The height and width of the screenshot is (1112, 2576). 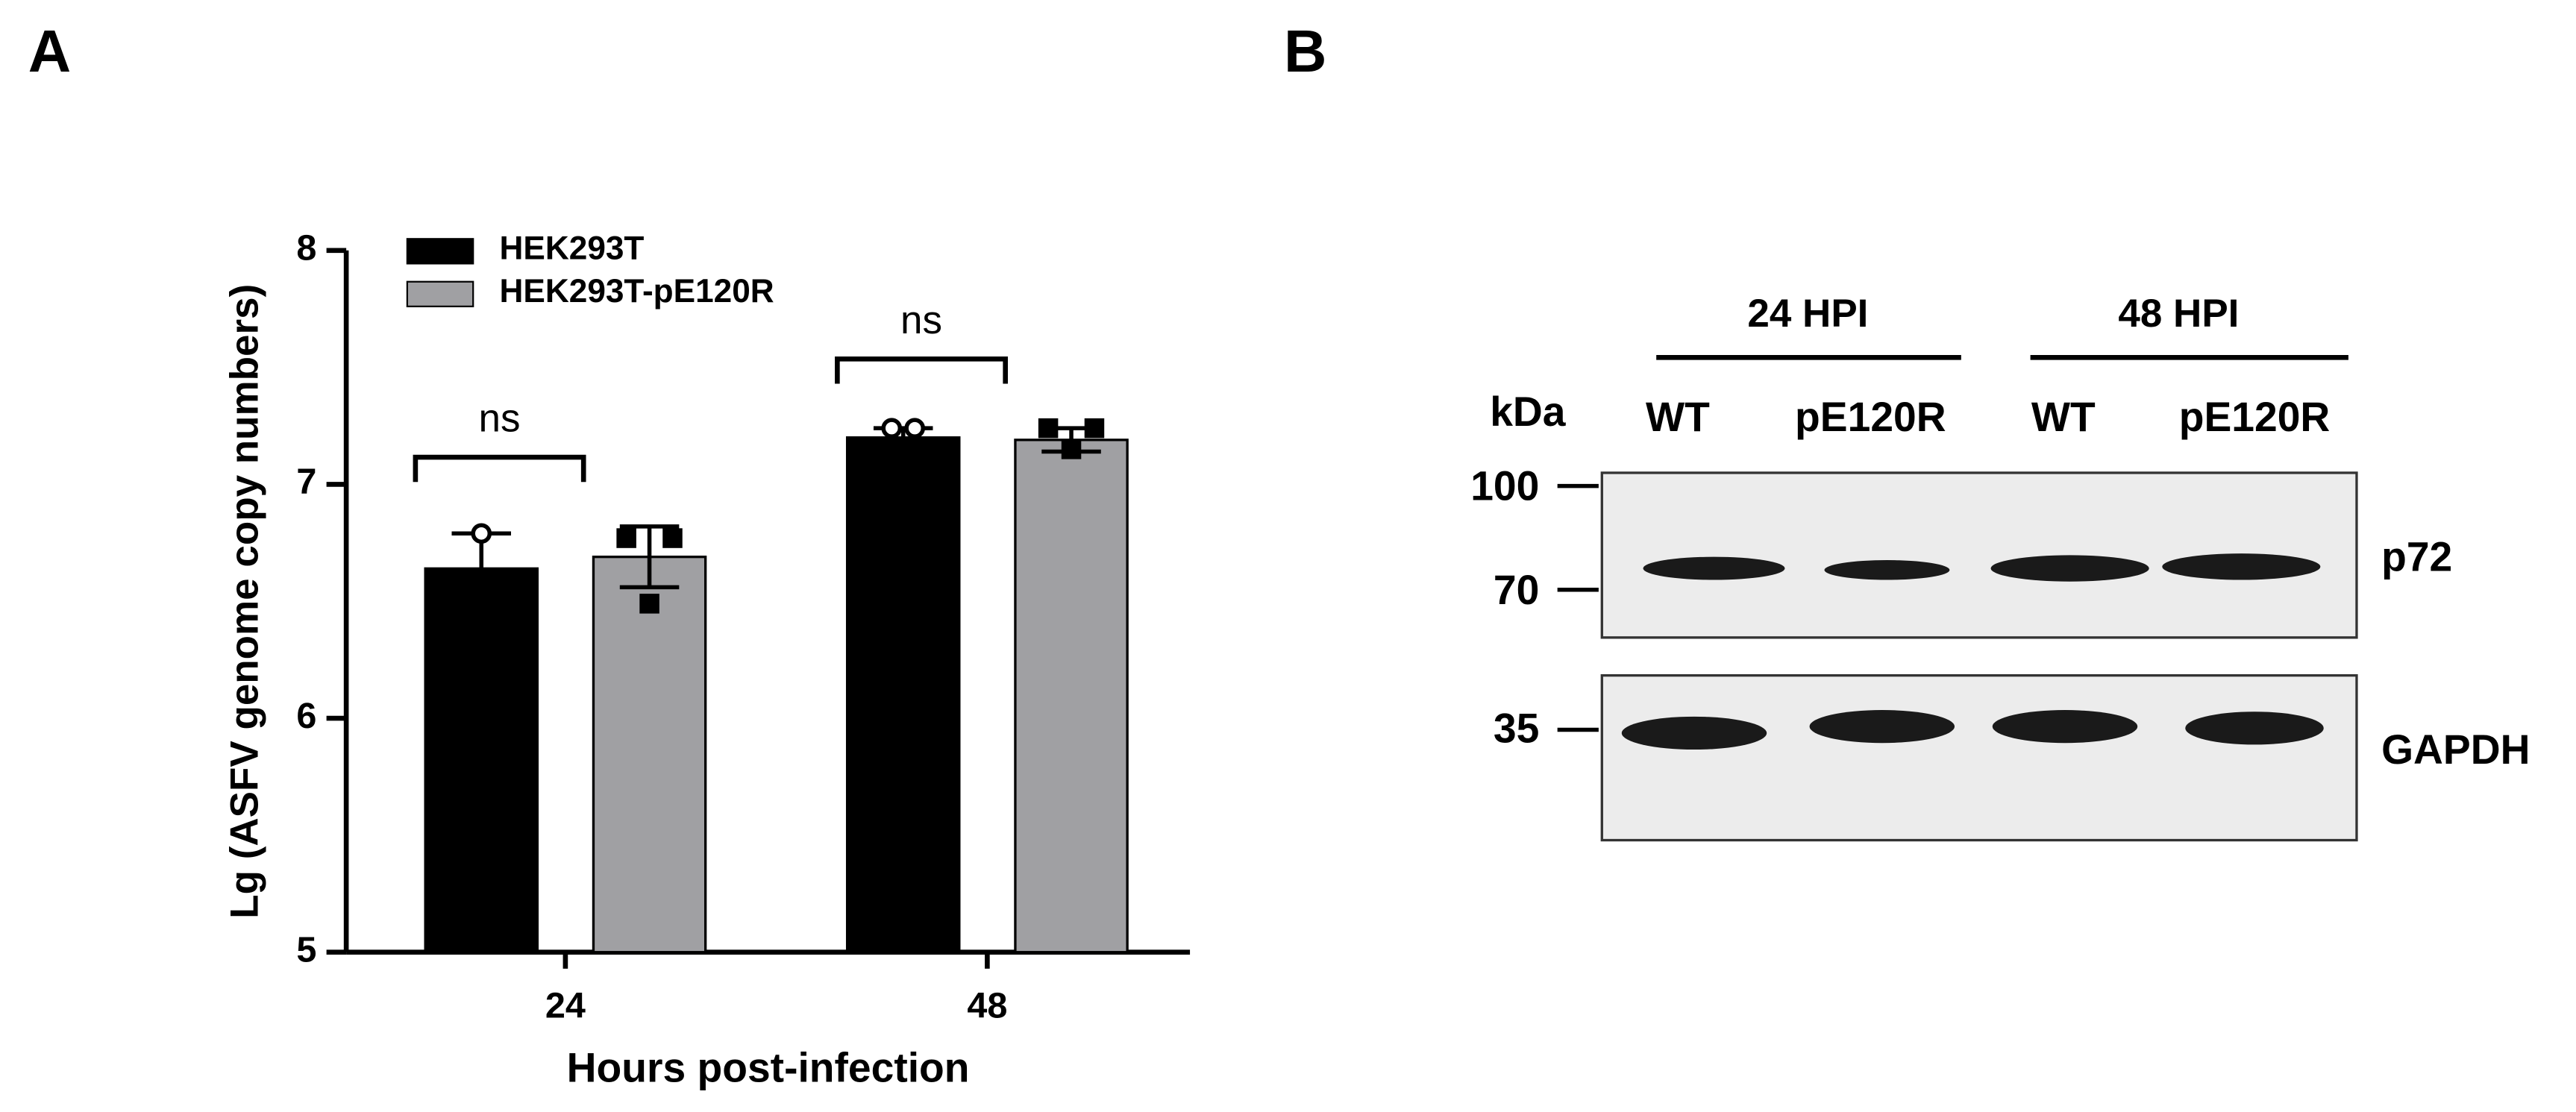 What do you see at coordinates (1972, 651) in the screenshot?
I see `bands` at bounding box center [1972, 651].